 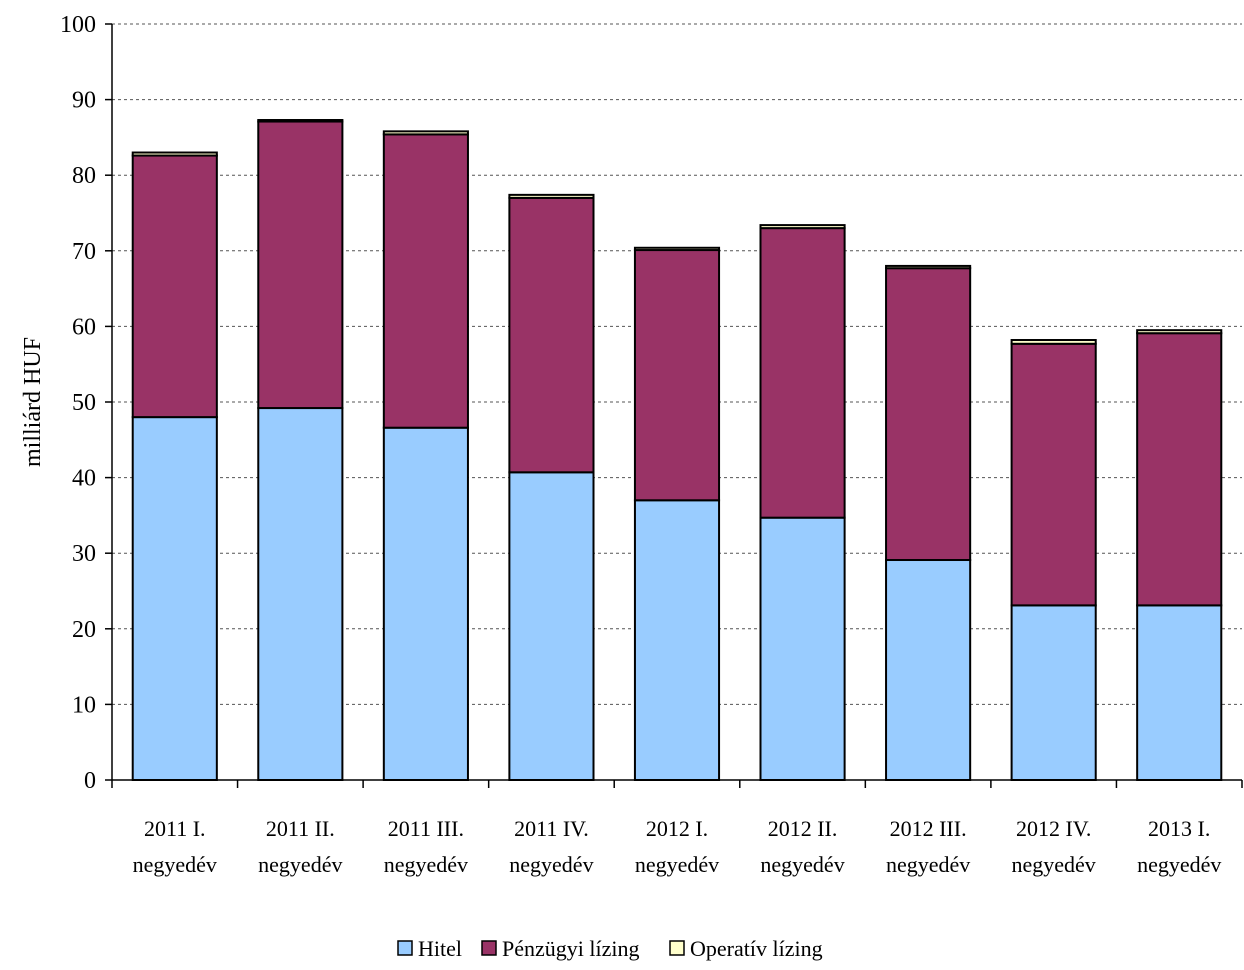 I want to click on y-tick-label: 100, so click(x=78, y=25).